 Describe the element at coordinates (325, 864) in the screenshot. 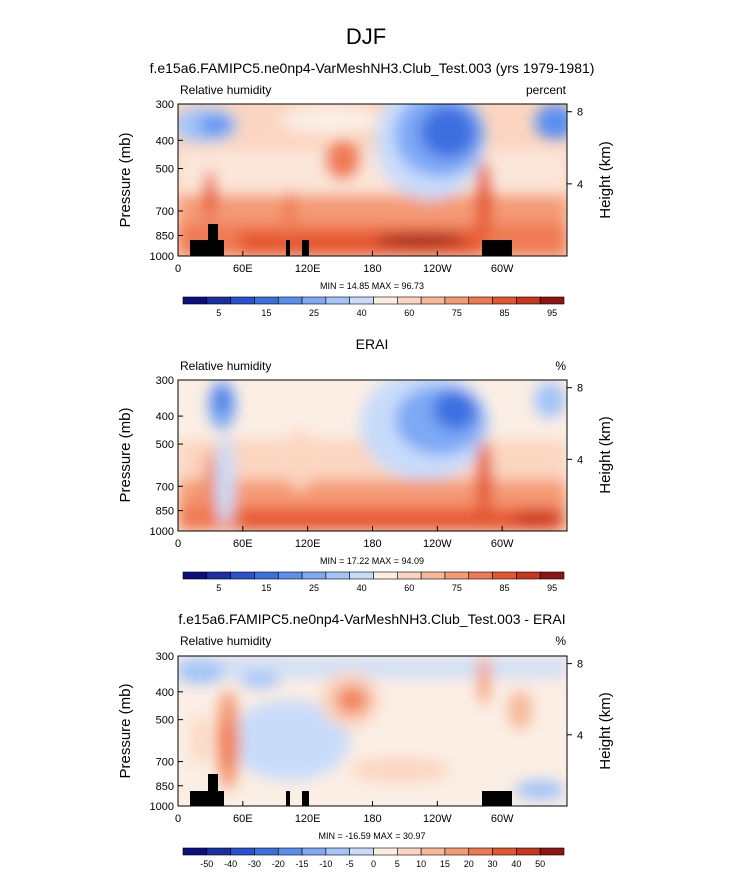

I see `colorbar-label: -10` at that location.